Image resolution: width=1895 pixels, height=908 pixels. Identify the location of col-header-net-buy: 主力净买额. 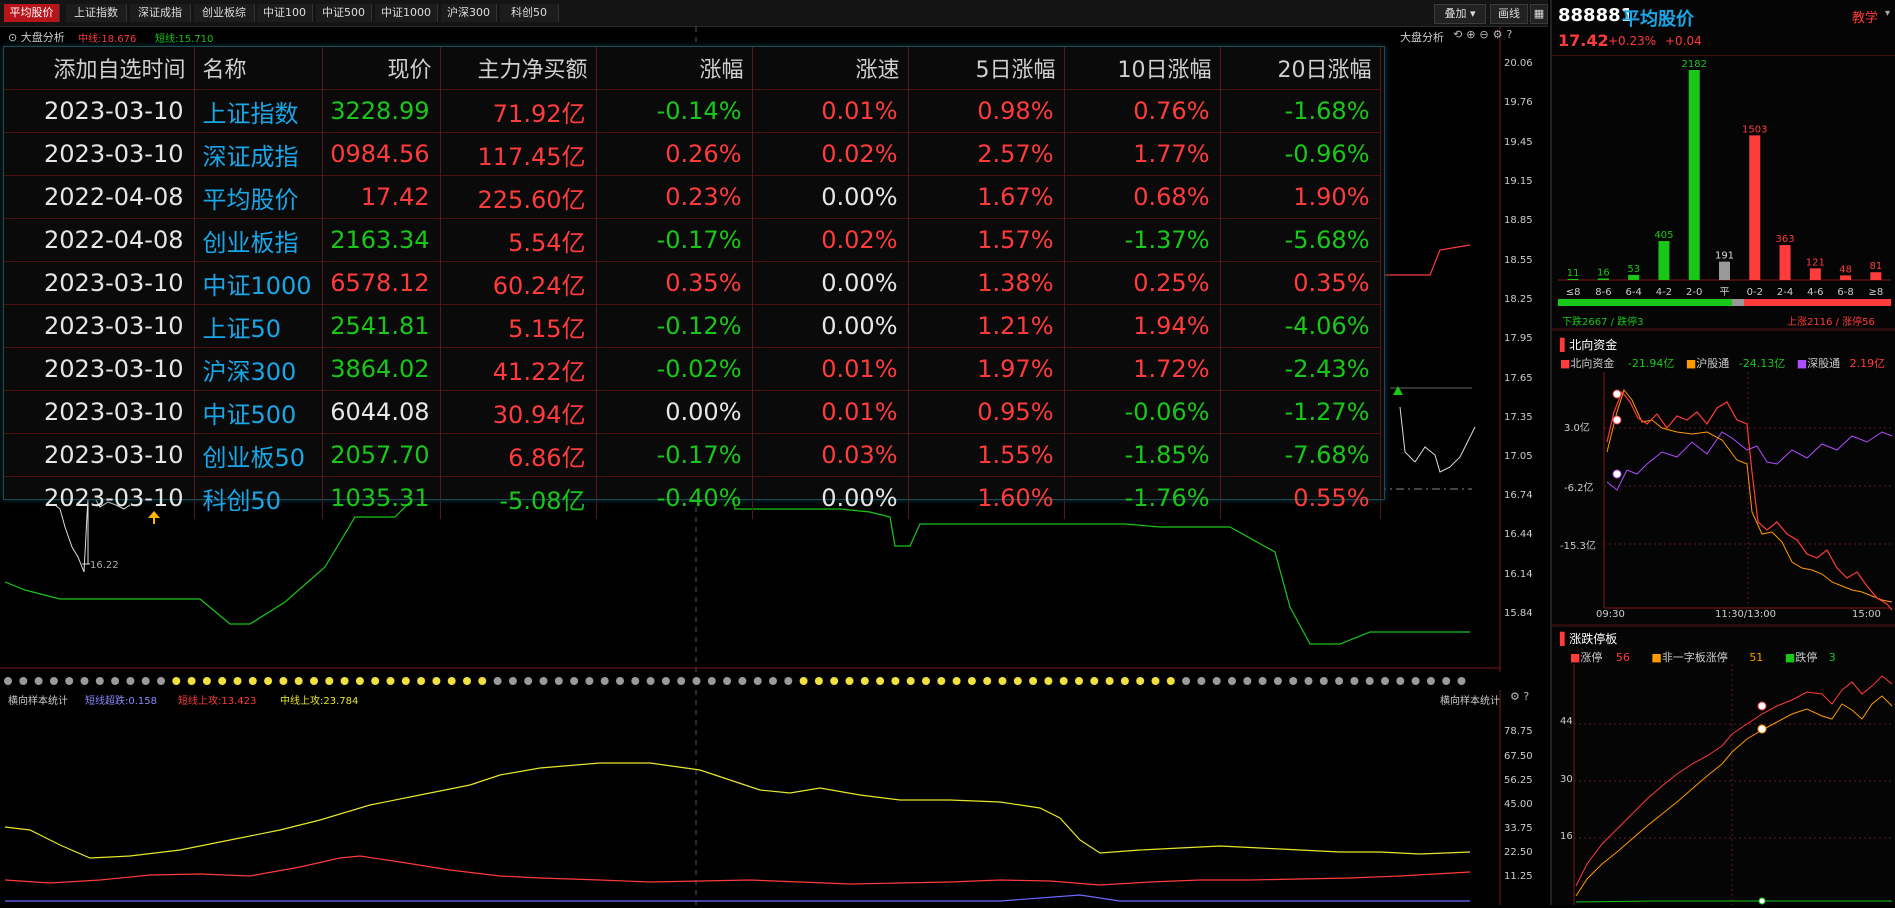
(518, 68).